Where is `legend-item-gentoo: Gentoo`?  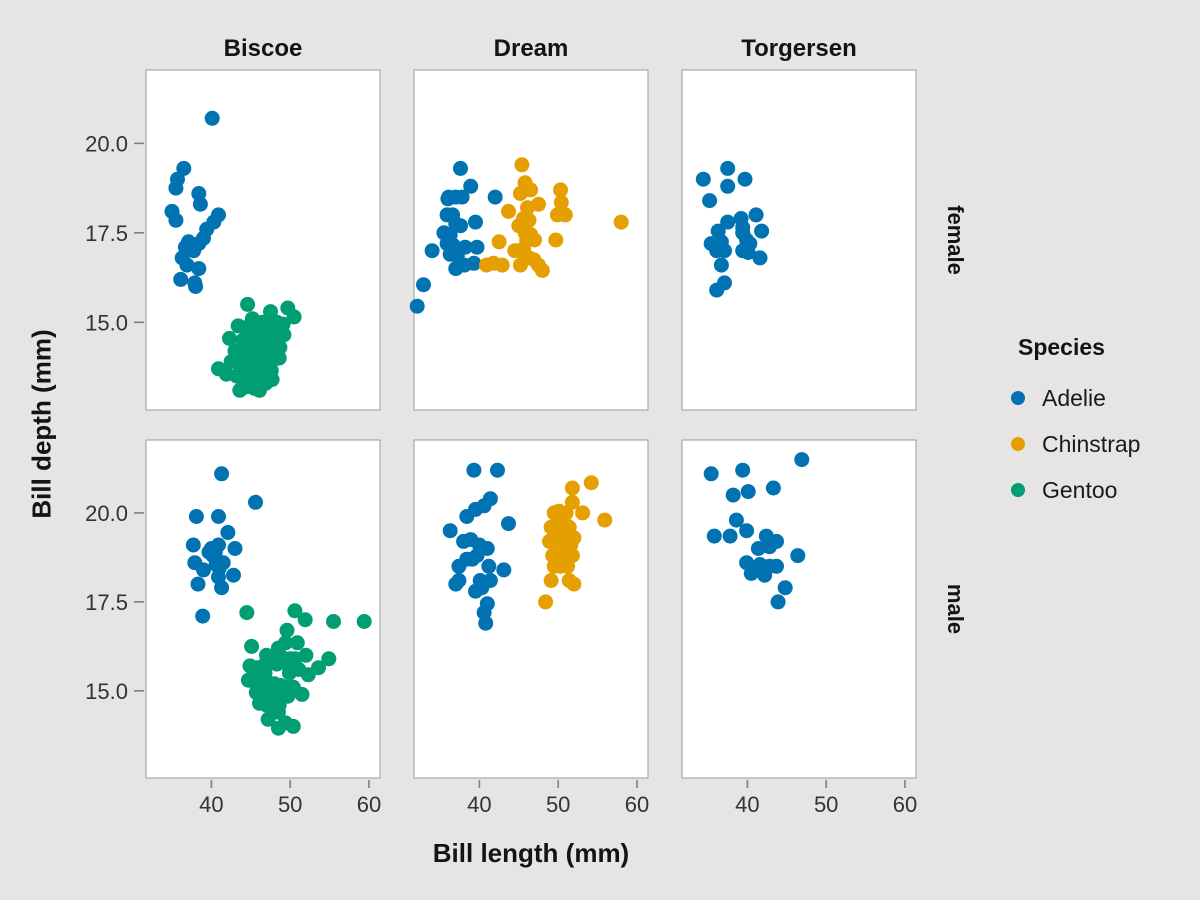 legend-item-gentoo: Gentoo is located at coordinates (1072, 490).